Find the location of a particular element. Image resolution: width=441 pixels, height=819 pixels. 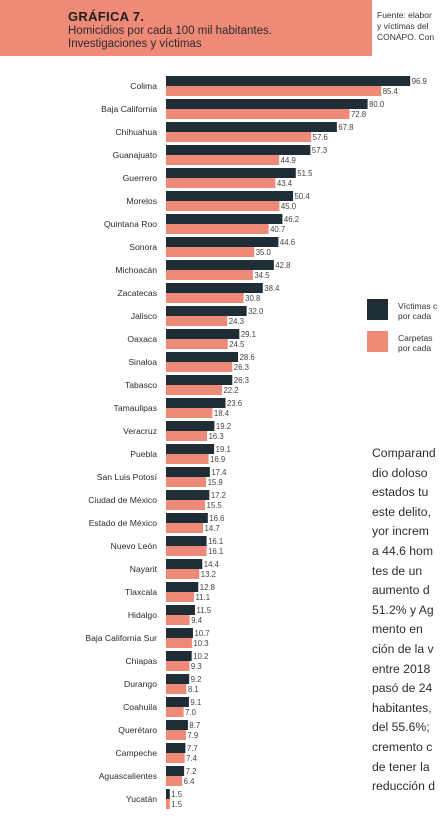

value-label: 57.3 is located at coordinates (319, 150).